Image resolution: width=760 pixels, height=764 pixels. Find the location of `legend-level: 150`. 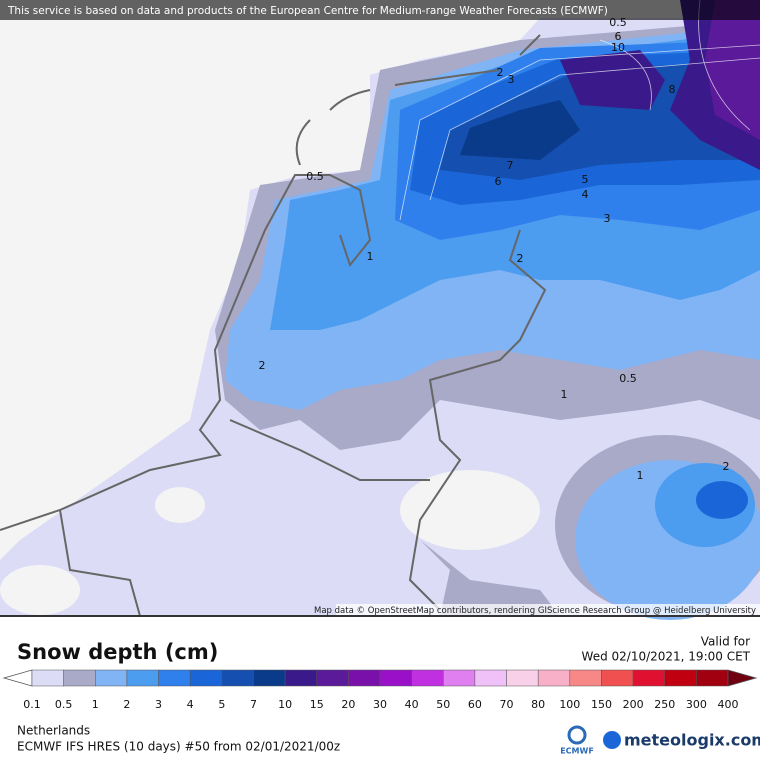

legend-level: 150 is located at coordinates (601, 704).